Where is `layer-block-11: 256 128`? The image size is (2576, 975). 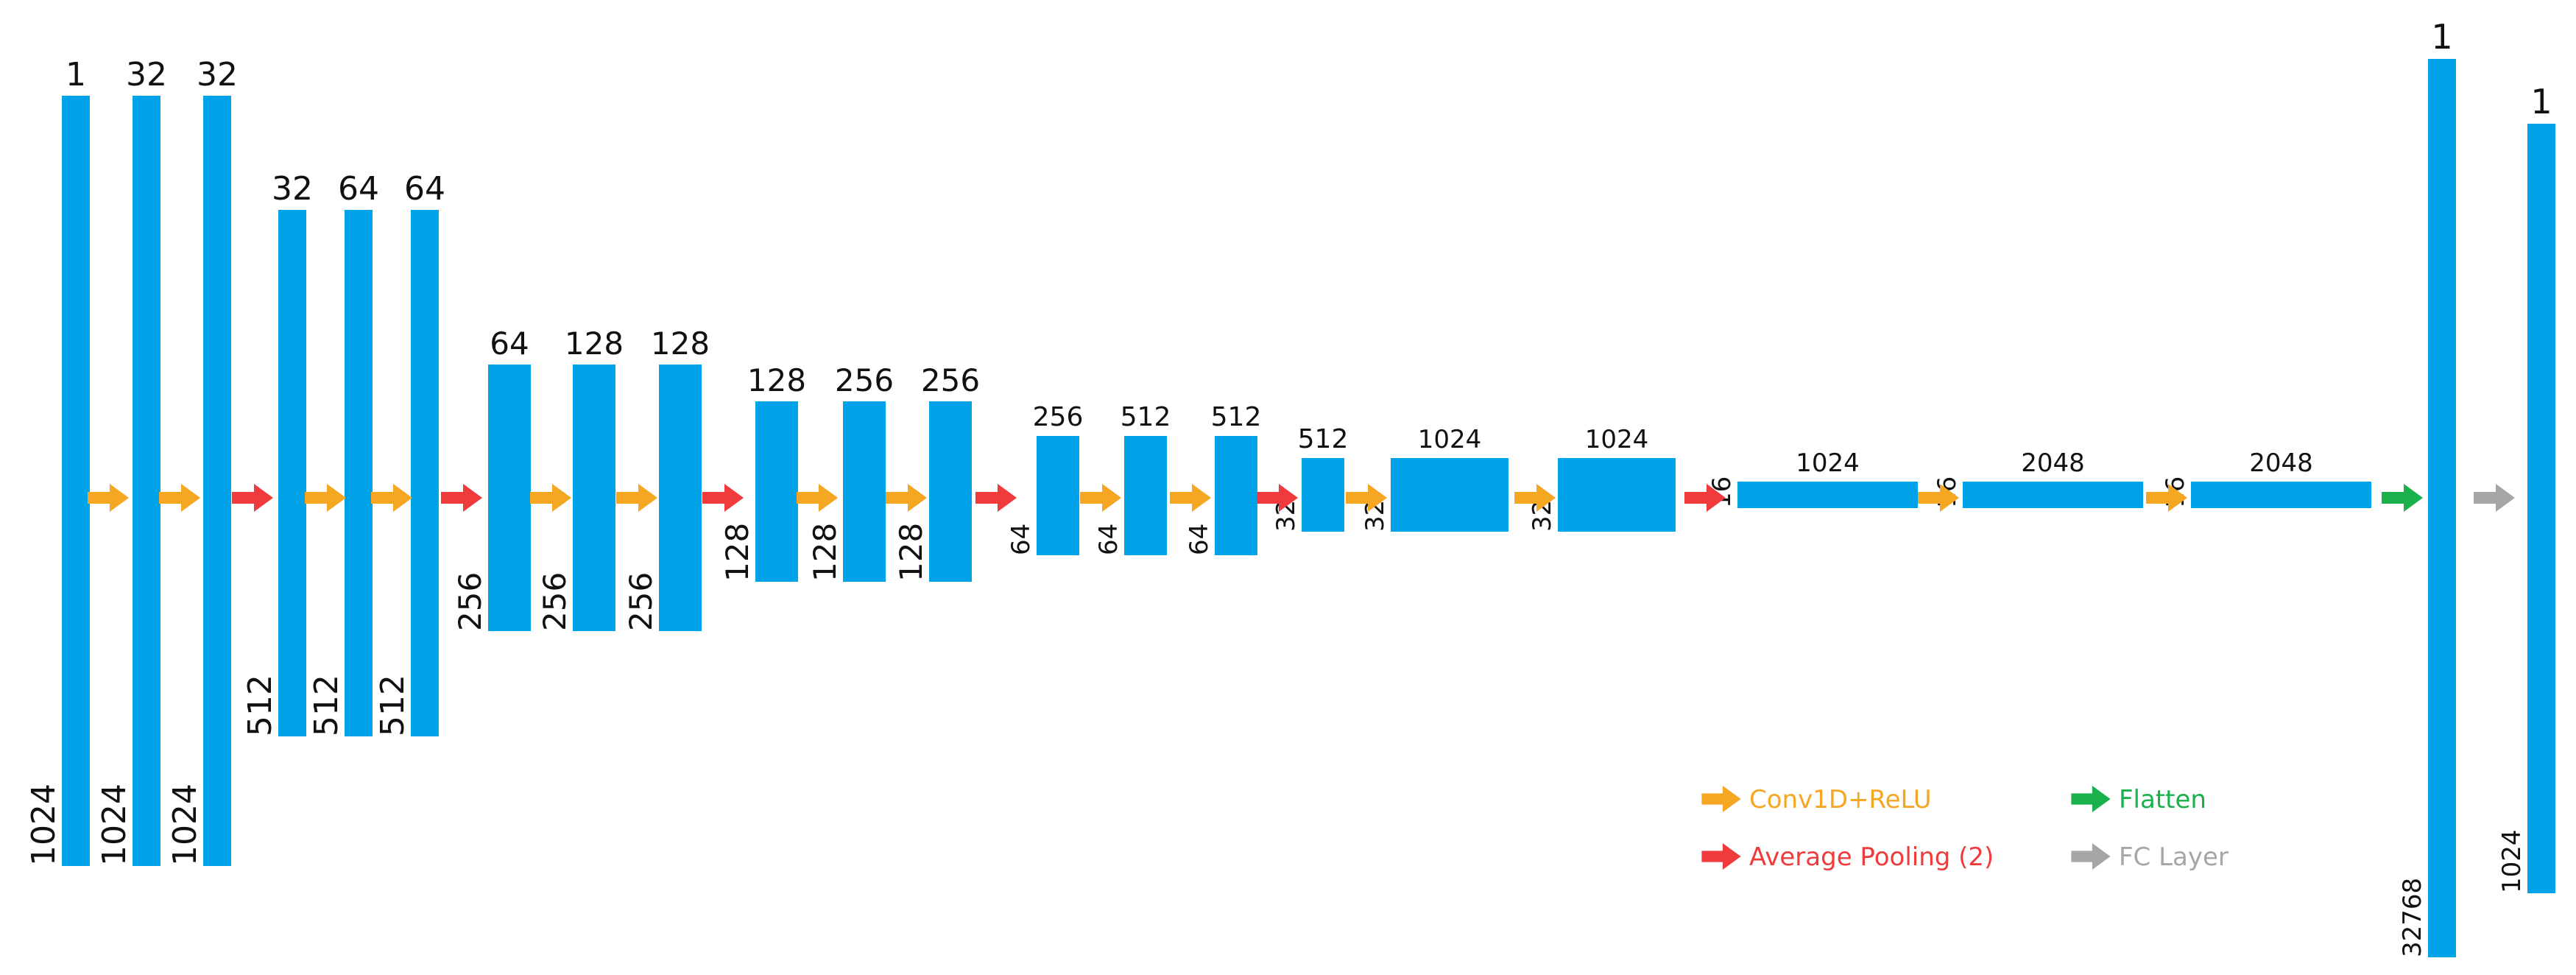 layer-block-11: 256 128 is located at coordinates (850, 472).